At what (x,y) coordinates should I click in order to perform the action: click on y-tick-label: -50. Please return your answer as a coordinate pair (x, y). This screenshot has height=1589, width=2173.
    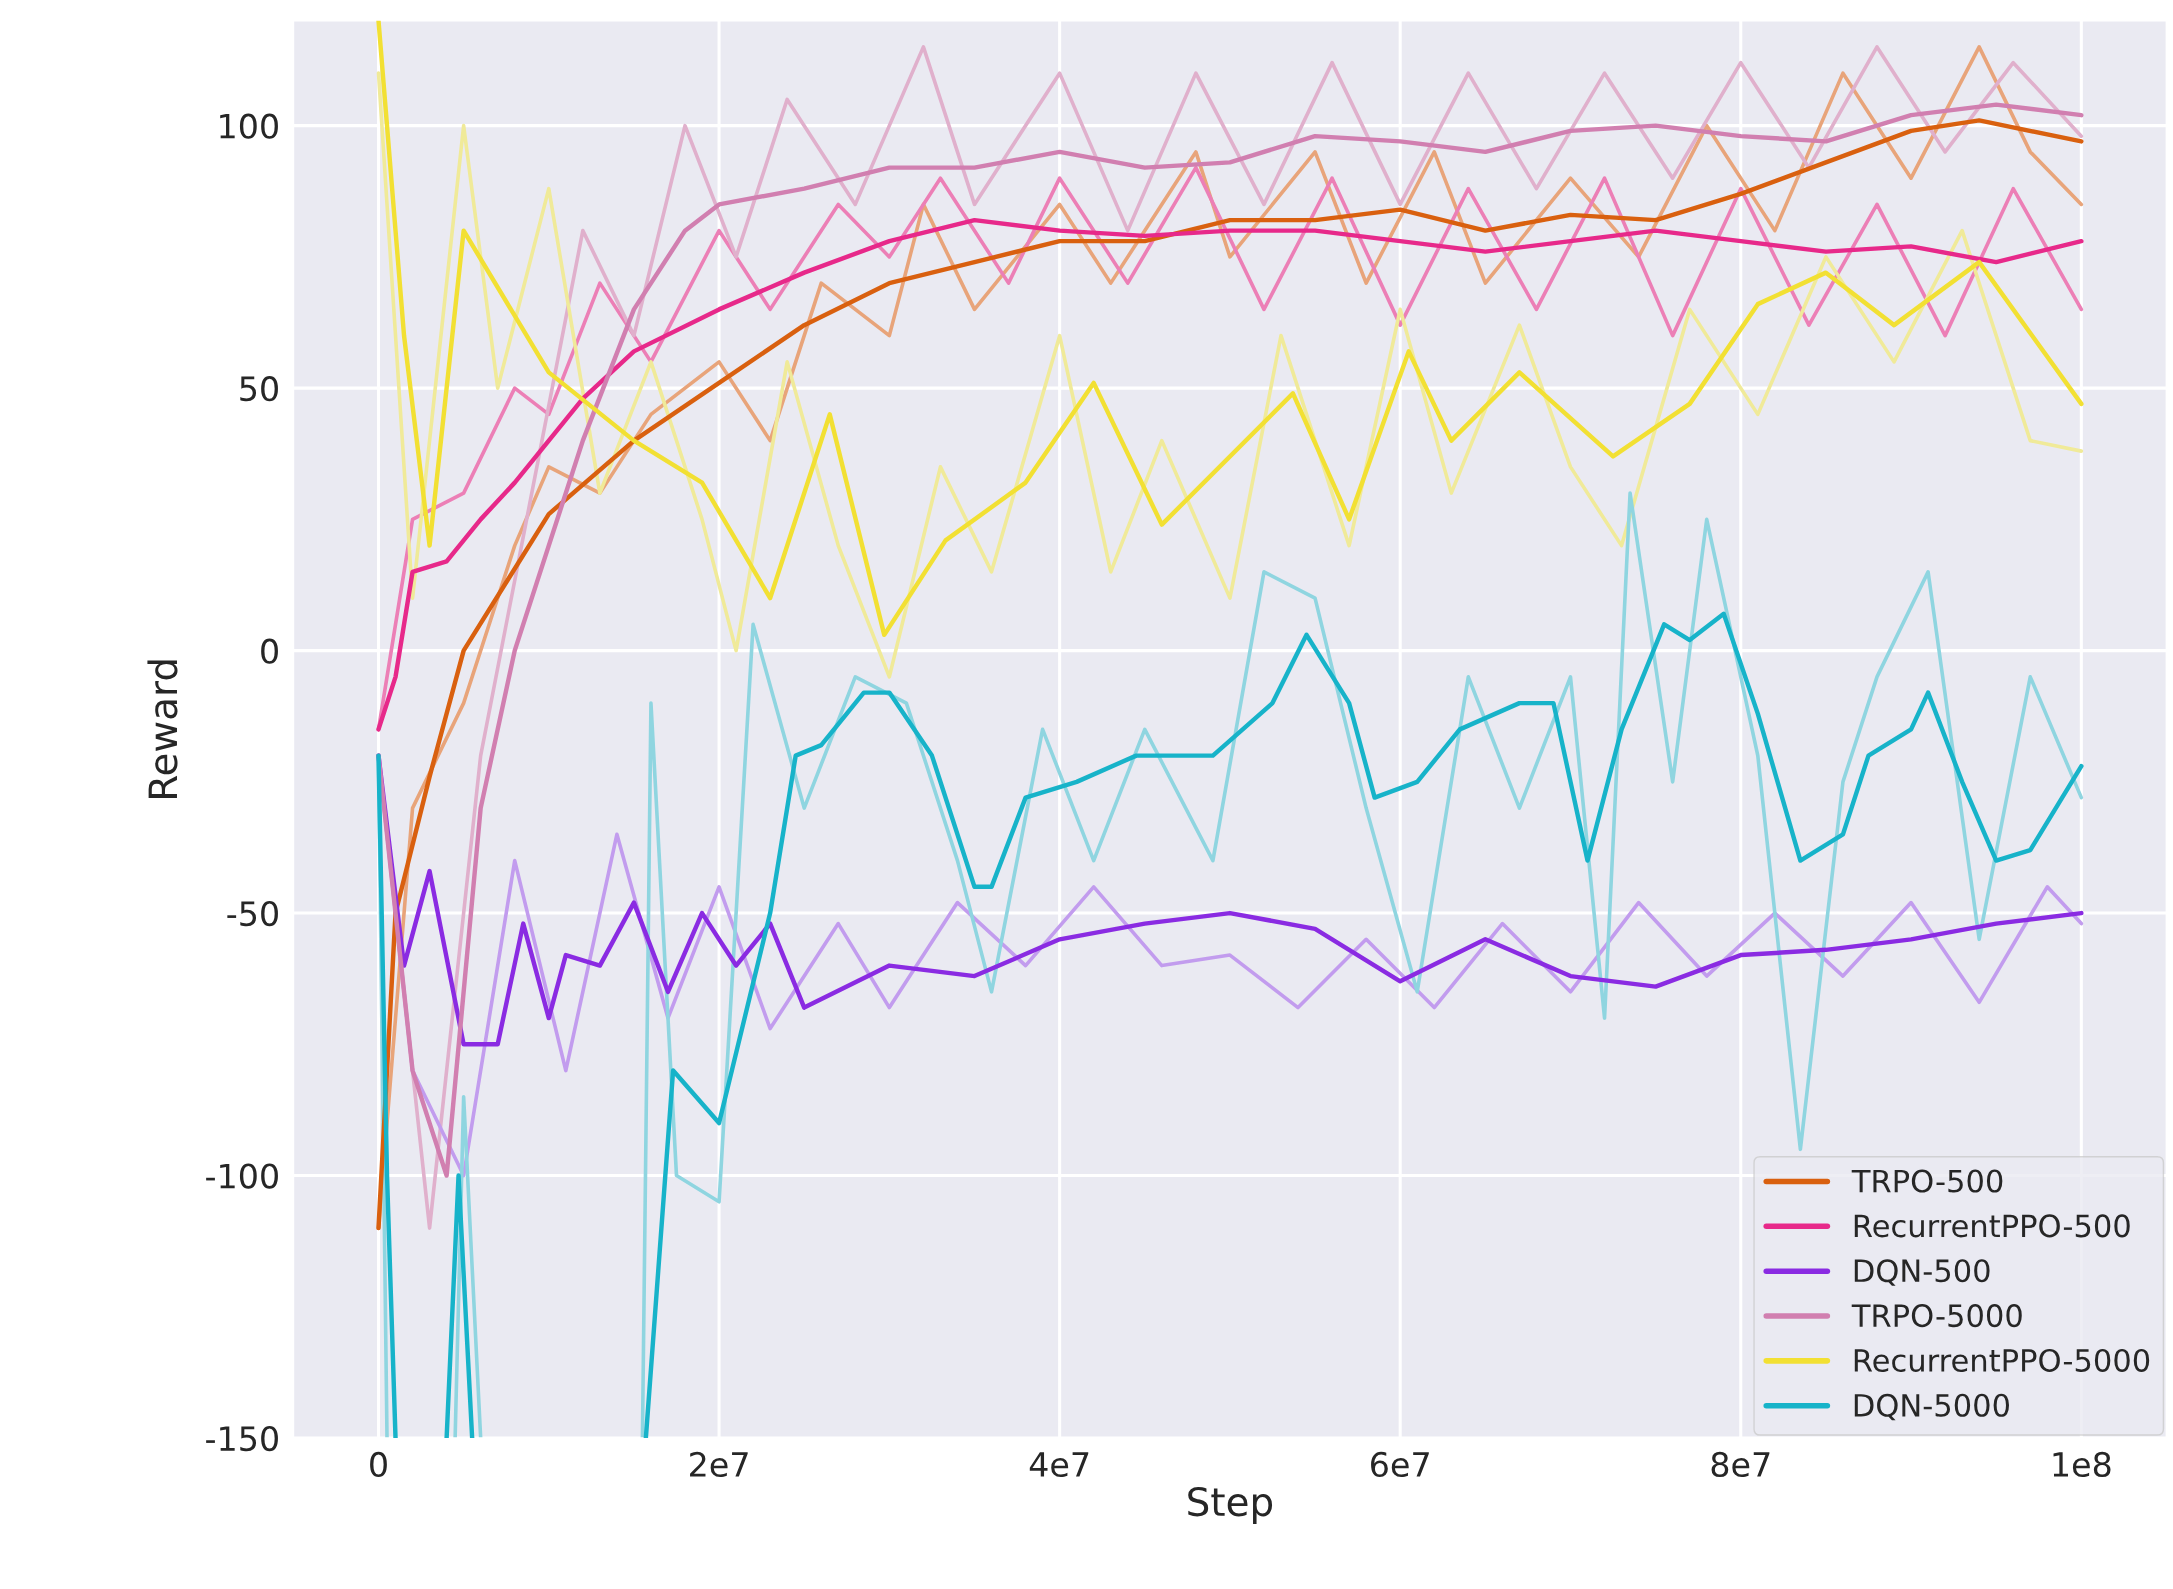
    Looking at the image, I should click on (252, 914).